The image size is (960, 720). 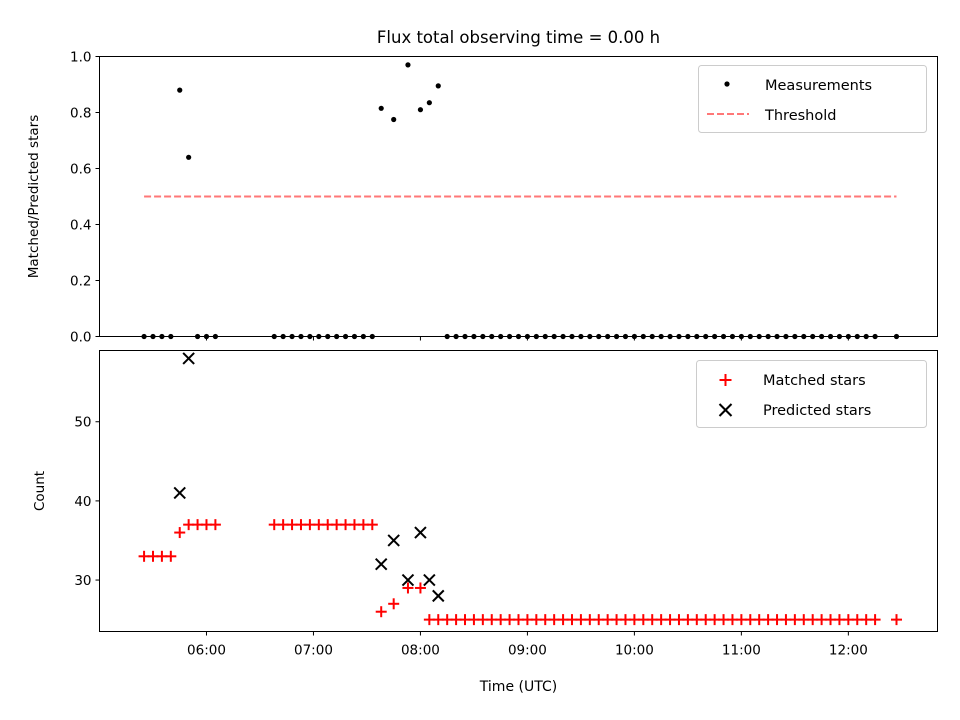 What do you see at coordinates (85, 198) in the screenshot?
I see `ratio-y-ticks: 0.0 0.2 0.4 0.6 0.8 1.0` at bounding box center [85, 198].